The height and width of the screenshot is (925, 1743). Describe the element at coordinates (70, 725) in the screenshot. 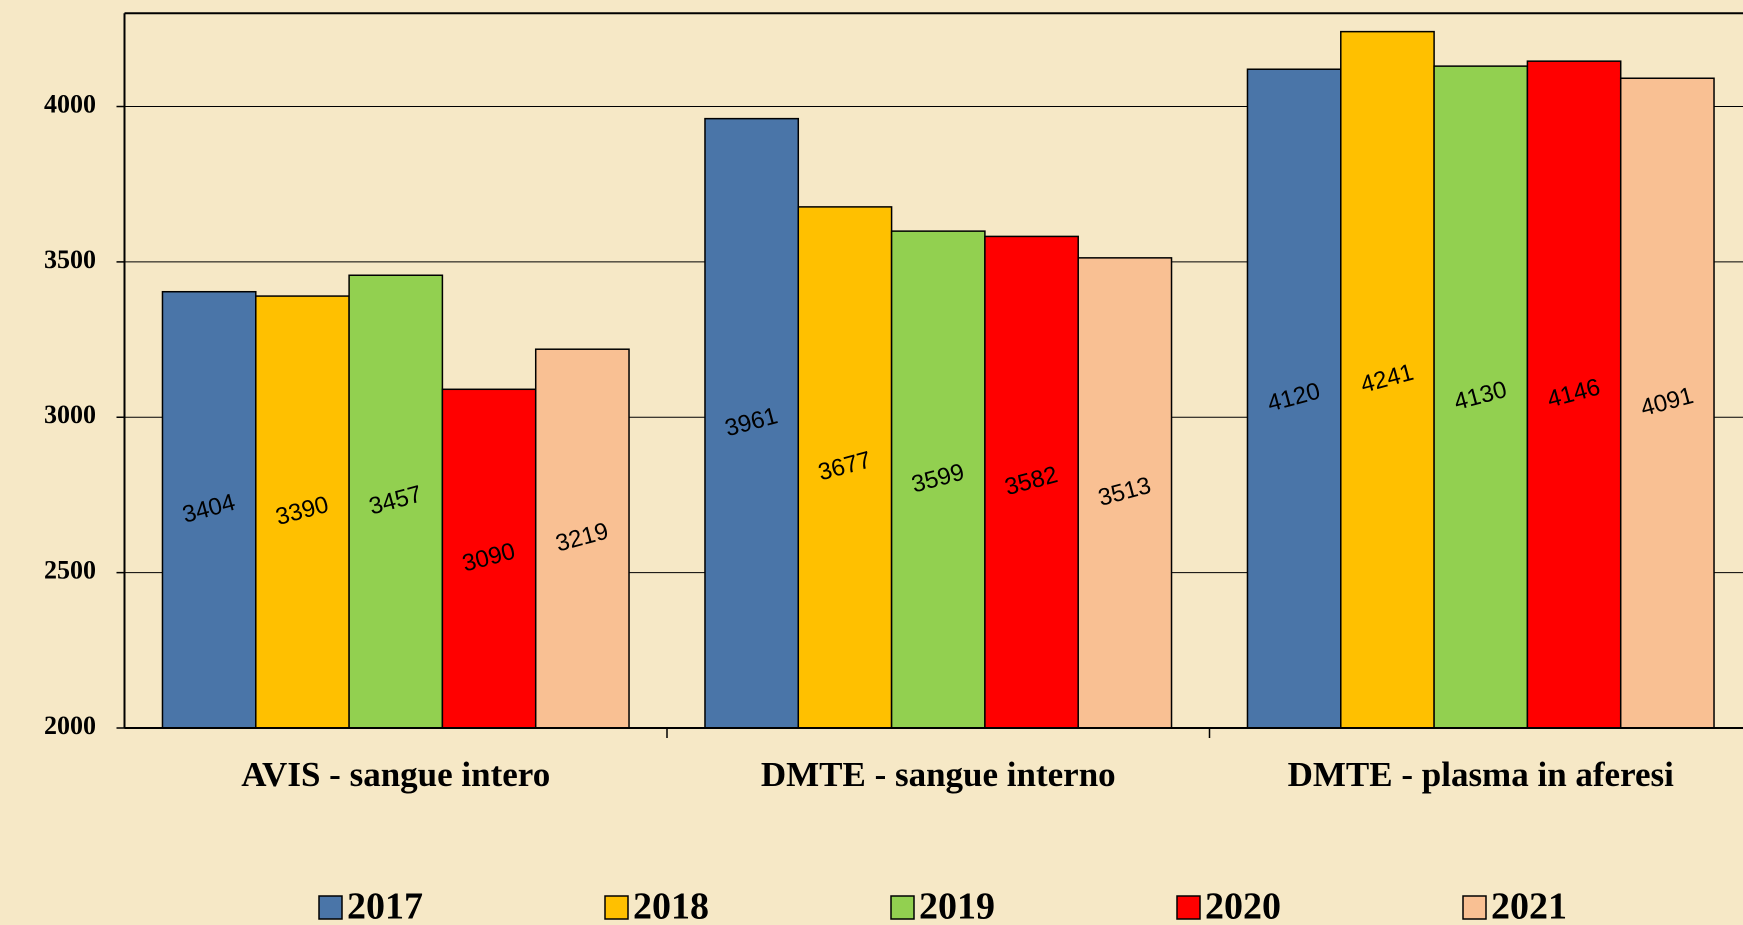

I see `y-tick-label: 2000` at that location.